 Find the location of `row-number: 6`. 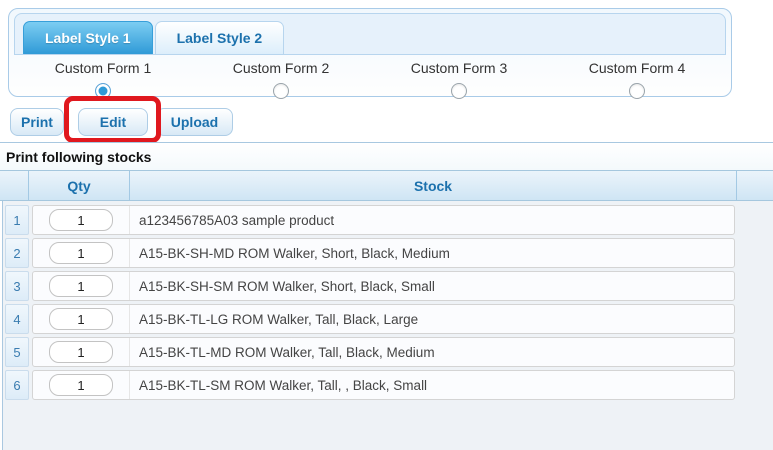

row-number: 6 is located at coordinates (17, 385).